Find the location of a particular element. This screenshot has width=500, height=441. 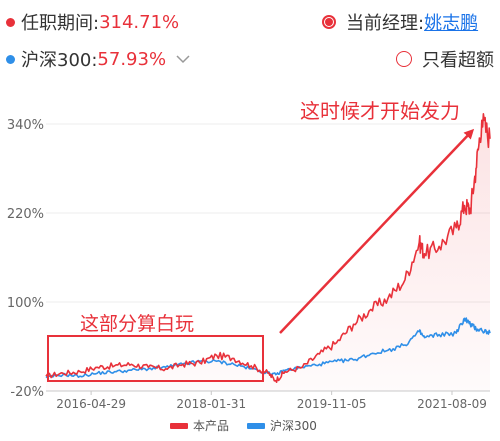

y-tick-label: 340% is located at coordinates (25, 125).